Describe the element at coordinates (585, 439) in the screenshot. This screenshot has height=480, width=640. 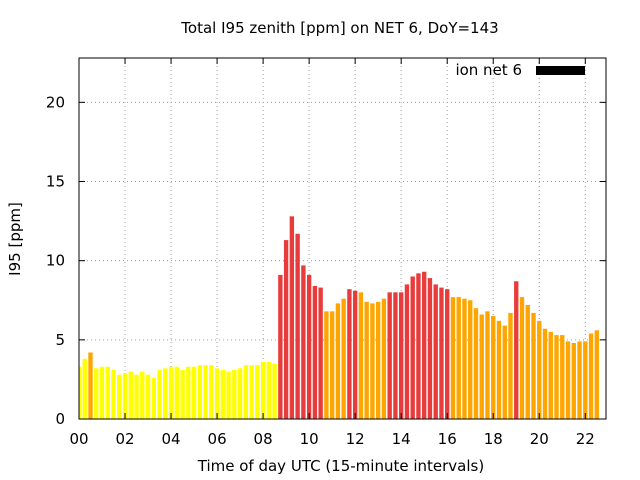
I see `x-tick-label: 22` at that location.